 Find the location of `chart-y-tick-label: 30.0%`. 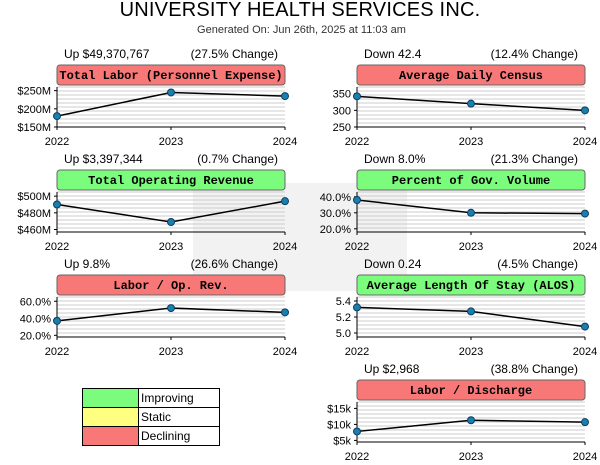

chart-y-tick-label: 30.0% is located at coordinates (335, 214).